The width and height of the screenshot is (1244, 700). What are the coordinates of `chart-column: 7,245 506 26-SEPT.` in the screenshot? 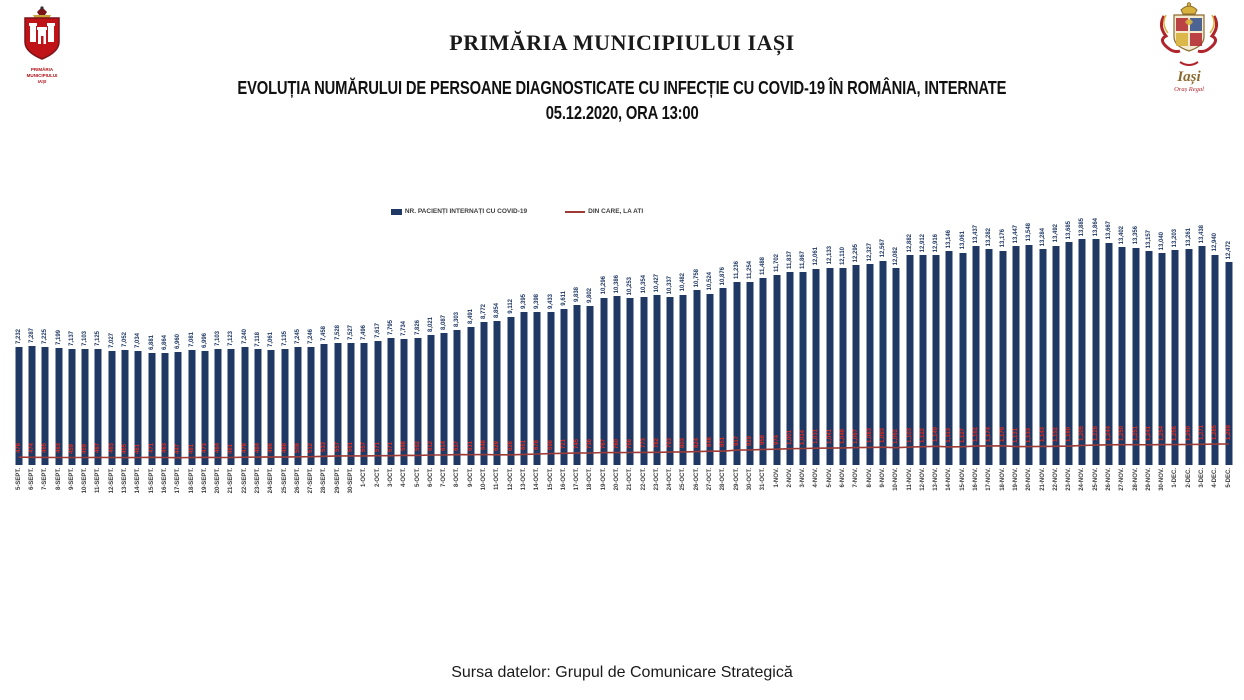 It's located at (297, 357).